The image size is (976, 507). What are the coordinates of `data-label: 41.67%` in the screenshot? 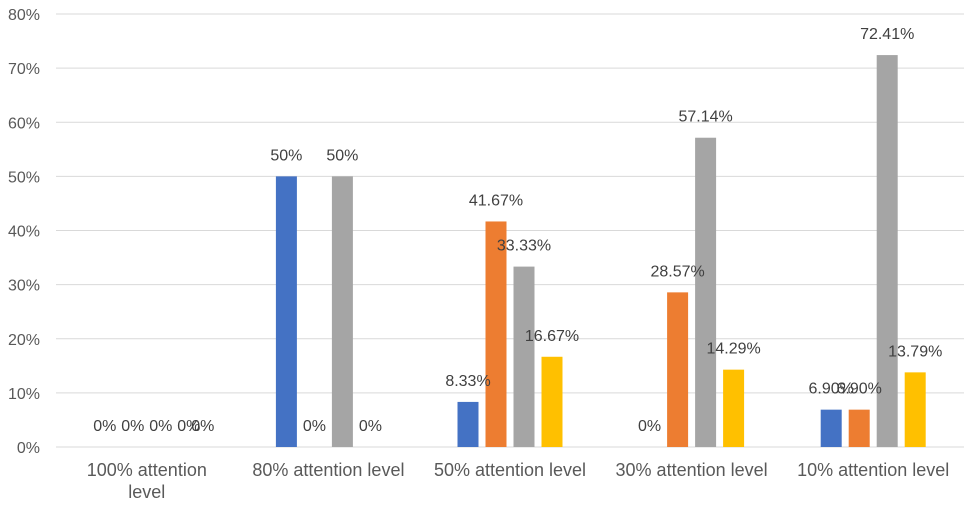 It's located at (496, 200).